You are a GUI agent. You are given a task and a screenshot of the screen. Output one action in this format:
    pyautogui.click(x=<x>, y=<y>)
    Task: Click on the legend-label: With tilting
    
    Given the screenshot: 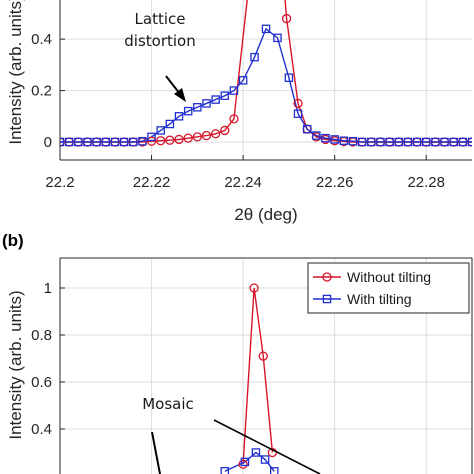 What is the action you would take?
    pyautogui.click(x=379, y=299)
    